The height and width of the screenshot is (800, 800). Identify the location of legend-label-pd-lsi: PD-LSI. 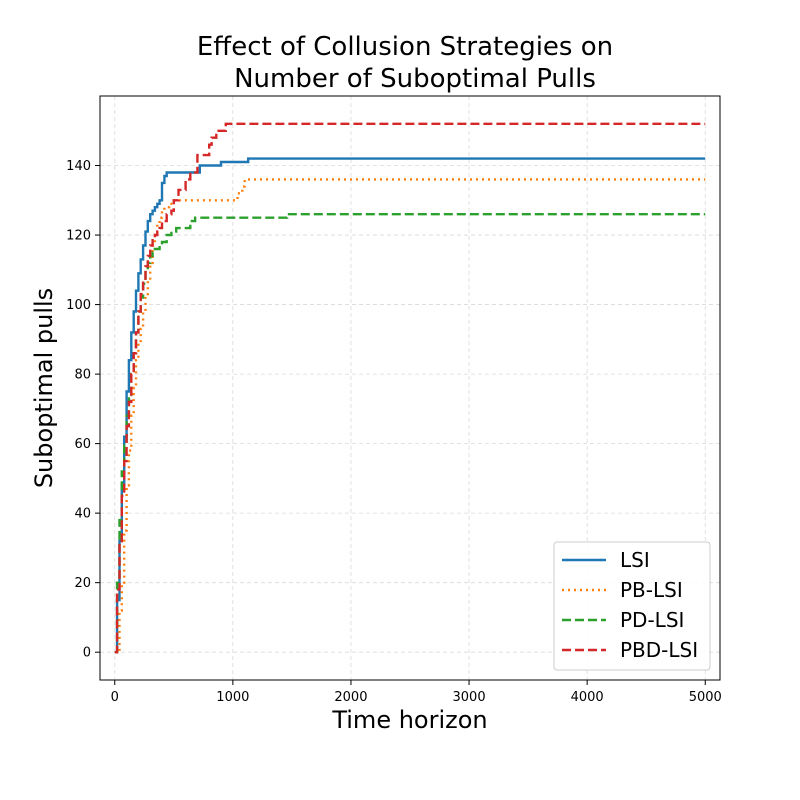
(652, 620).